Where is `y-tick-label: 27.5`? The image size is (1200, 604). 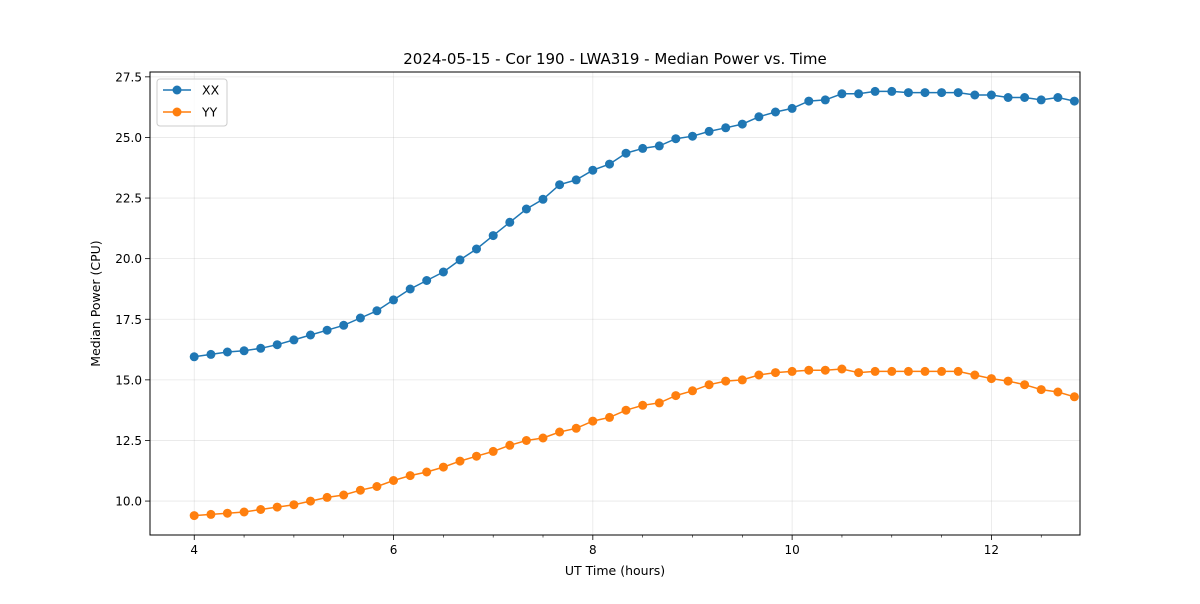
y-tick-label: 27.5 is located at coordinates (128, 77).